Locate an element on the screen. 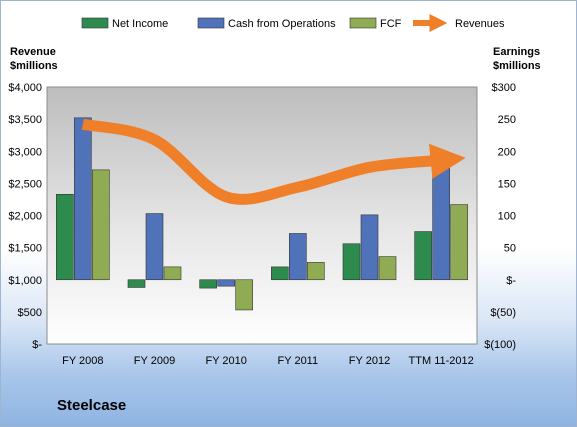 The image size is (577, 427). legend-fcf: FCF is located at coordinates (375, 23).